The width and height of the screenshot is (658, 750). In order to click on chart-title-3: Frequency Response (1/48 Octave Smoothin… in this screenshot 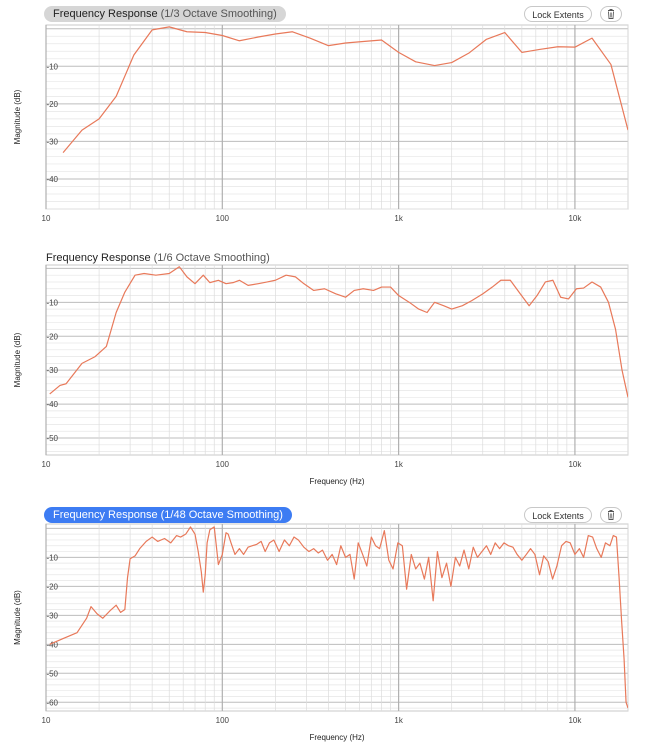, I will do `click(168, 515)`.